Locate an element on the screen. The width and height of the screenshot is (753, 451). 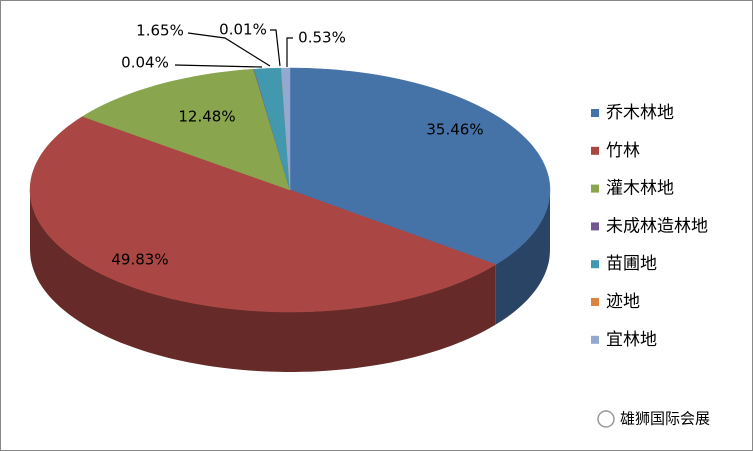
legend-label: 竹林 is located at coordinates (623, 151).